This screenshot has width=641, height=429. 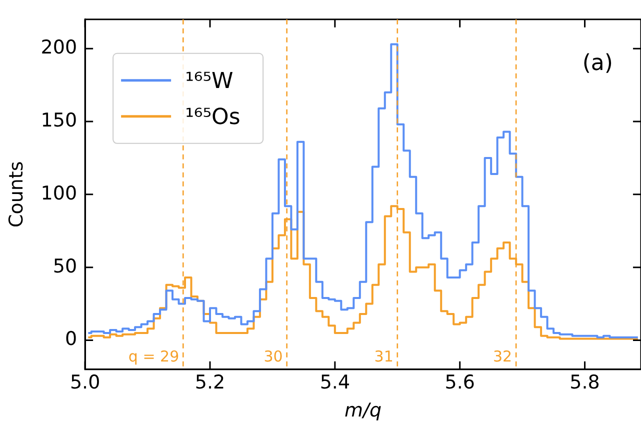 What do you see at coordinates (209, 81) in the screenshot?
I see `legend-label: ¹⁶⁵W` at bounding box center [209, 81].